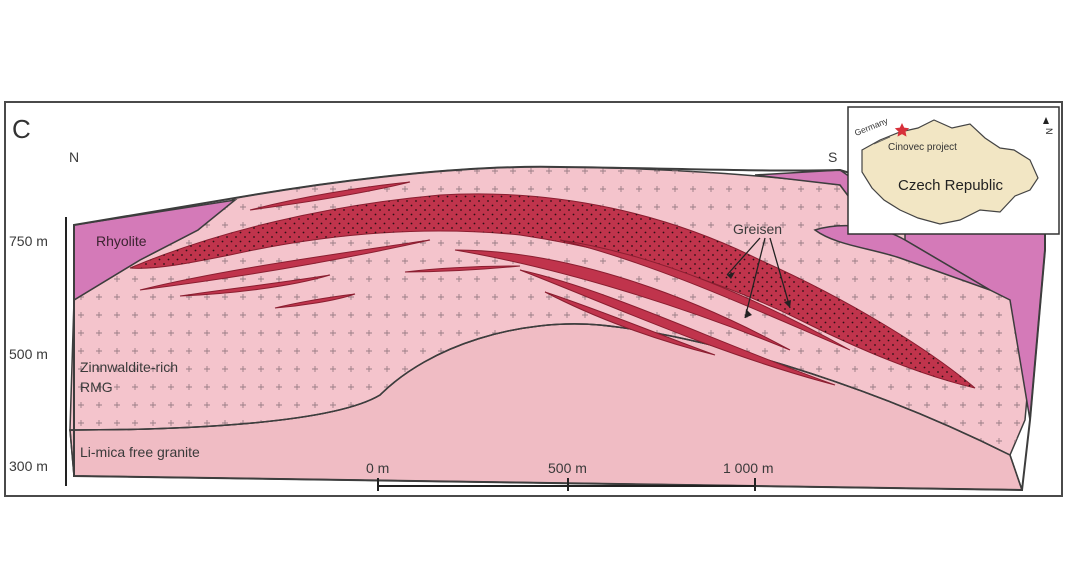 This screenshot has height=580, width=1068. What do you see at coordinates (140, 452) in the screenshot?
I see `granite-label: Li-mica free granite` at bounding box center [140, 452].